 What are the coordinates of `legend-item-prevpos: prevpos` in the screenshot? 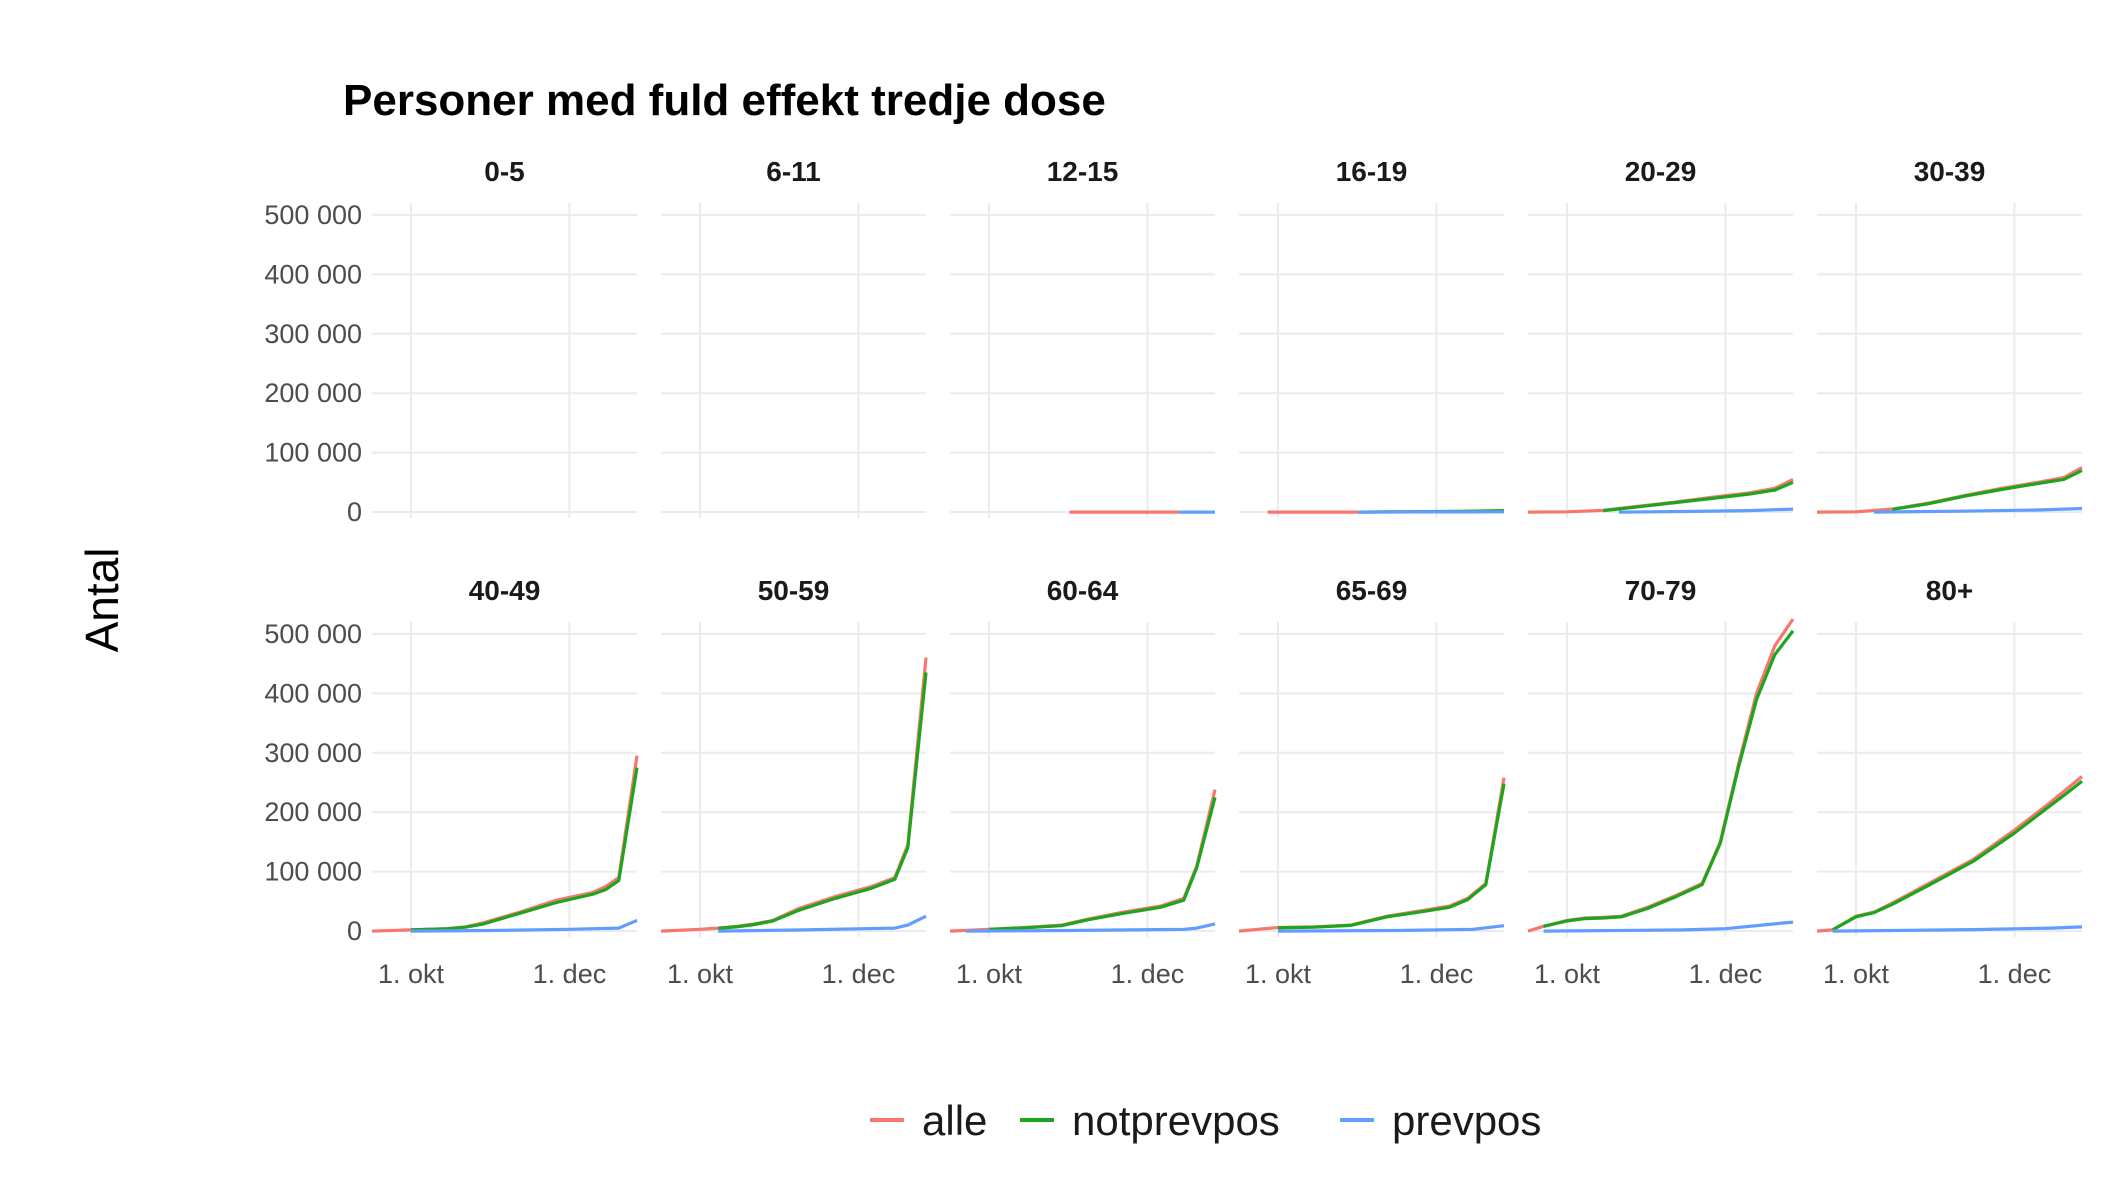 It's located at (1440, 1120).